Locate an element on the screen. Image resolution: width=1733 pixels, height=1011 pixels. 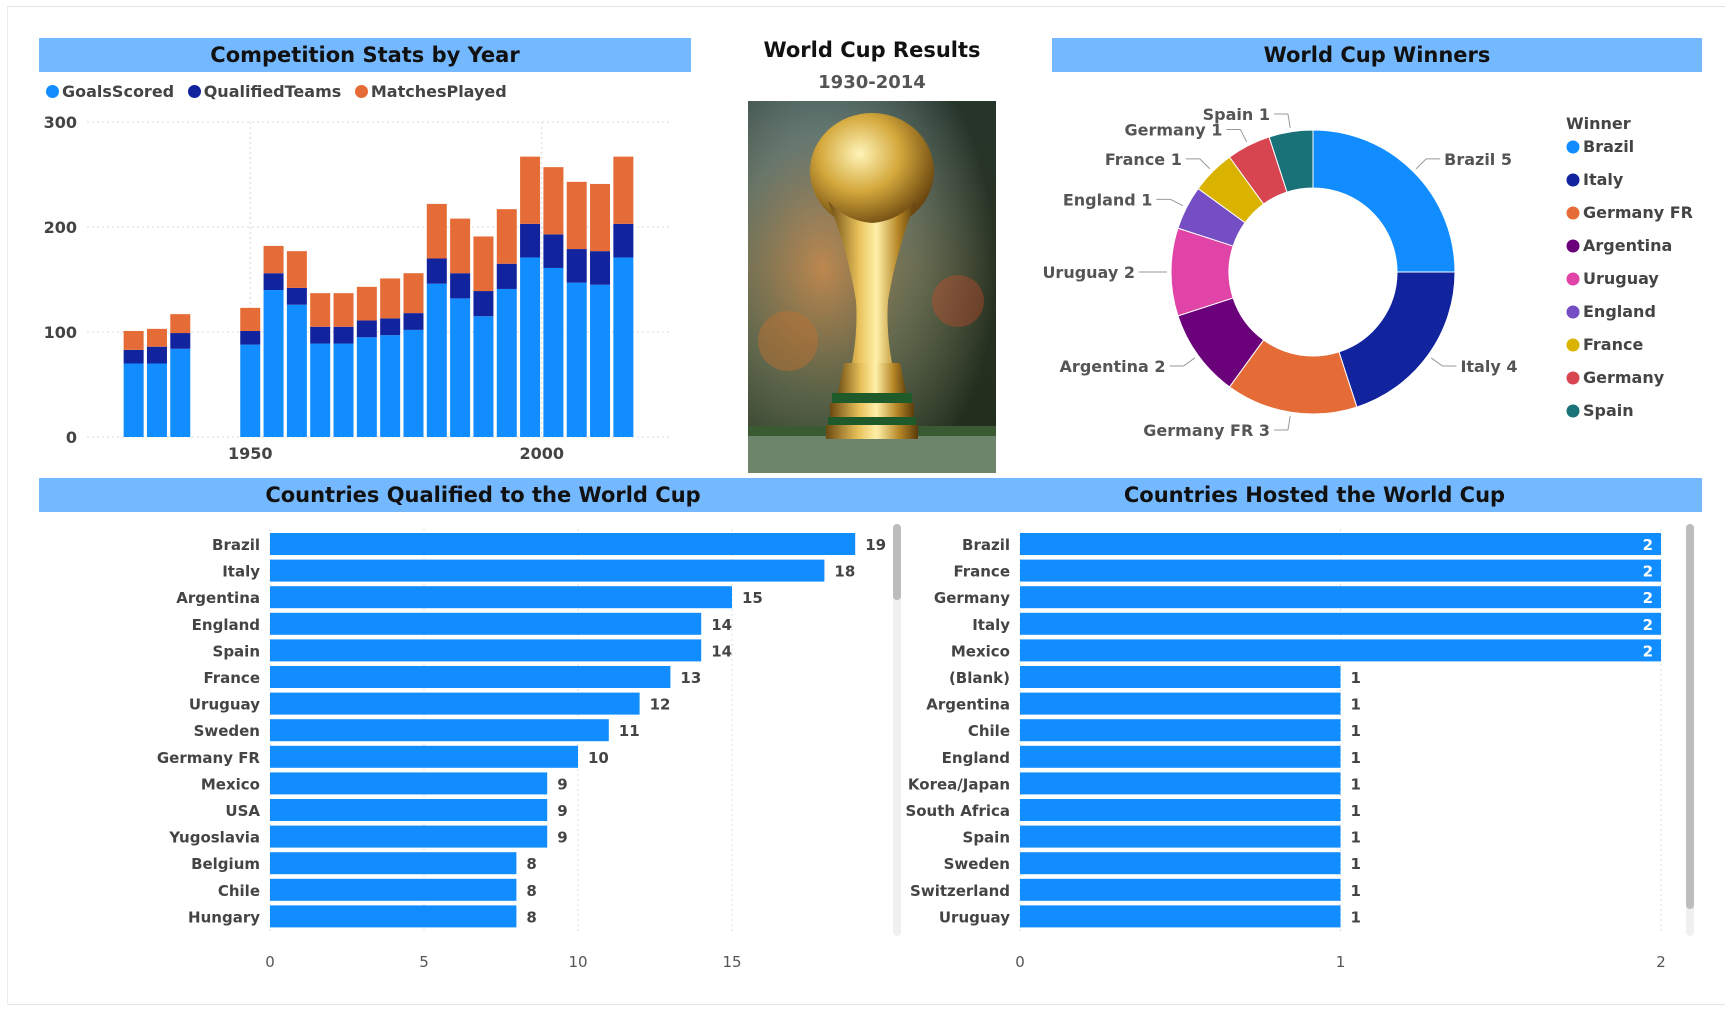
category-label: Hungary is located at coordinates (224, 917).